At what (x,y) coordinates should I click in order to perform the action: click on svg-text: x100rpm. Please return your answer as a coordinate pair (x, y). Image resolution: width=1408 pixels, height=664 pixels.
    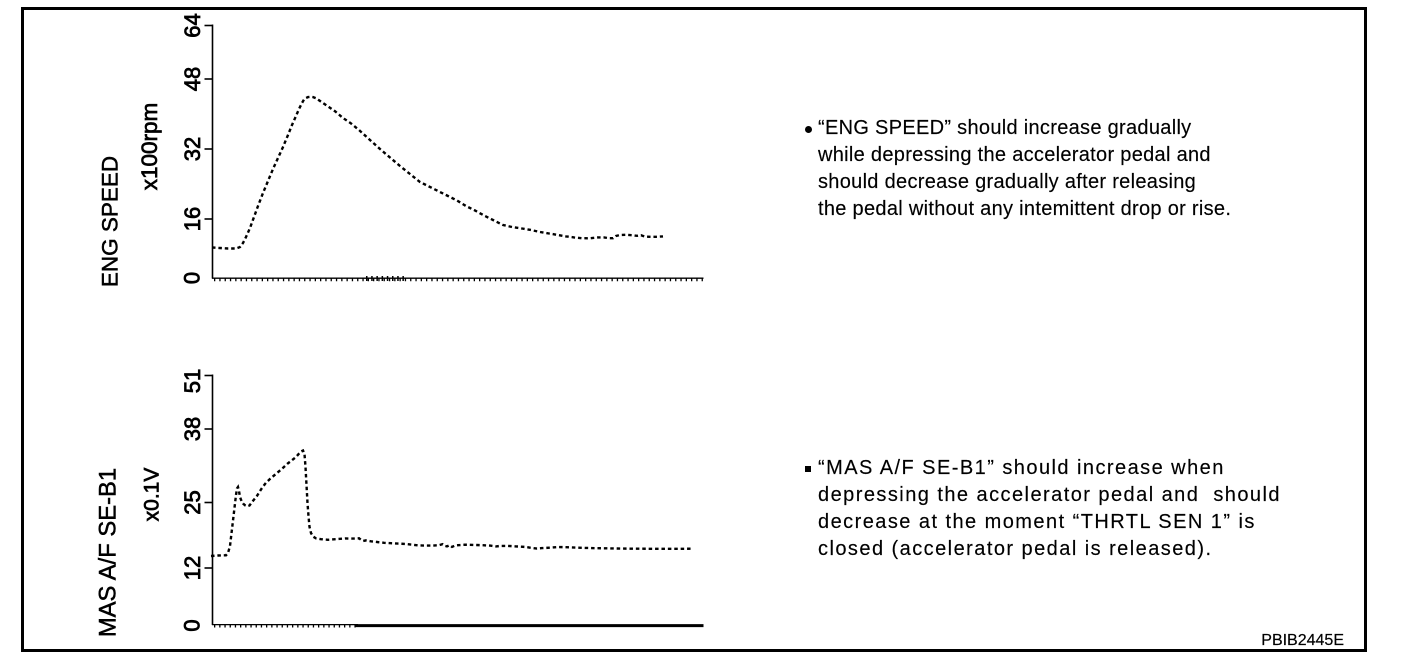
    Looking at the image, I should click on (149, 147).